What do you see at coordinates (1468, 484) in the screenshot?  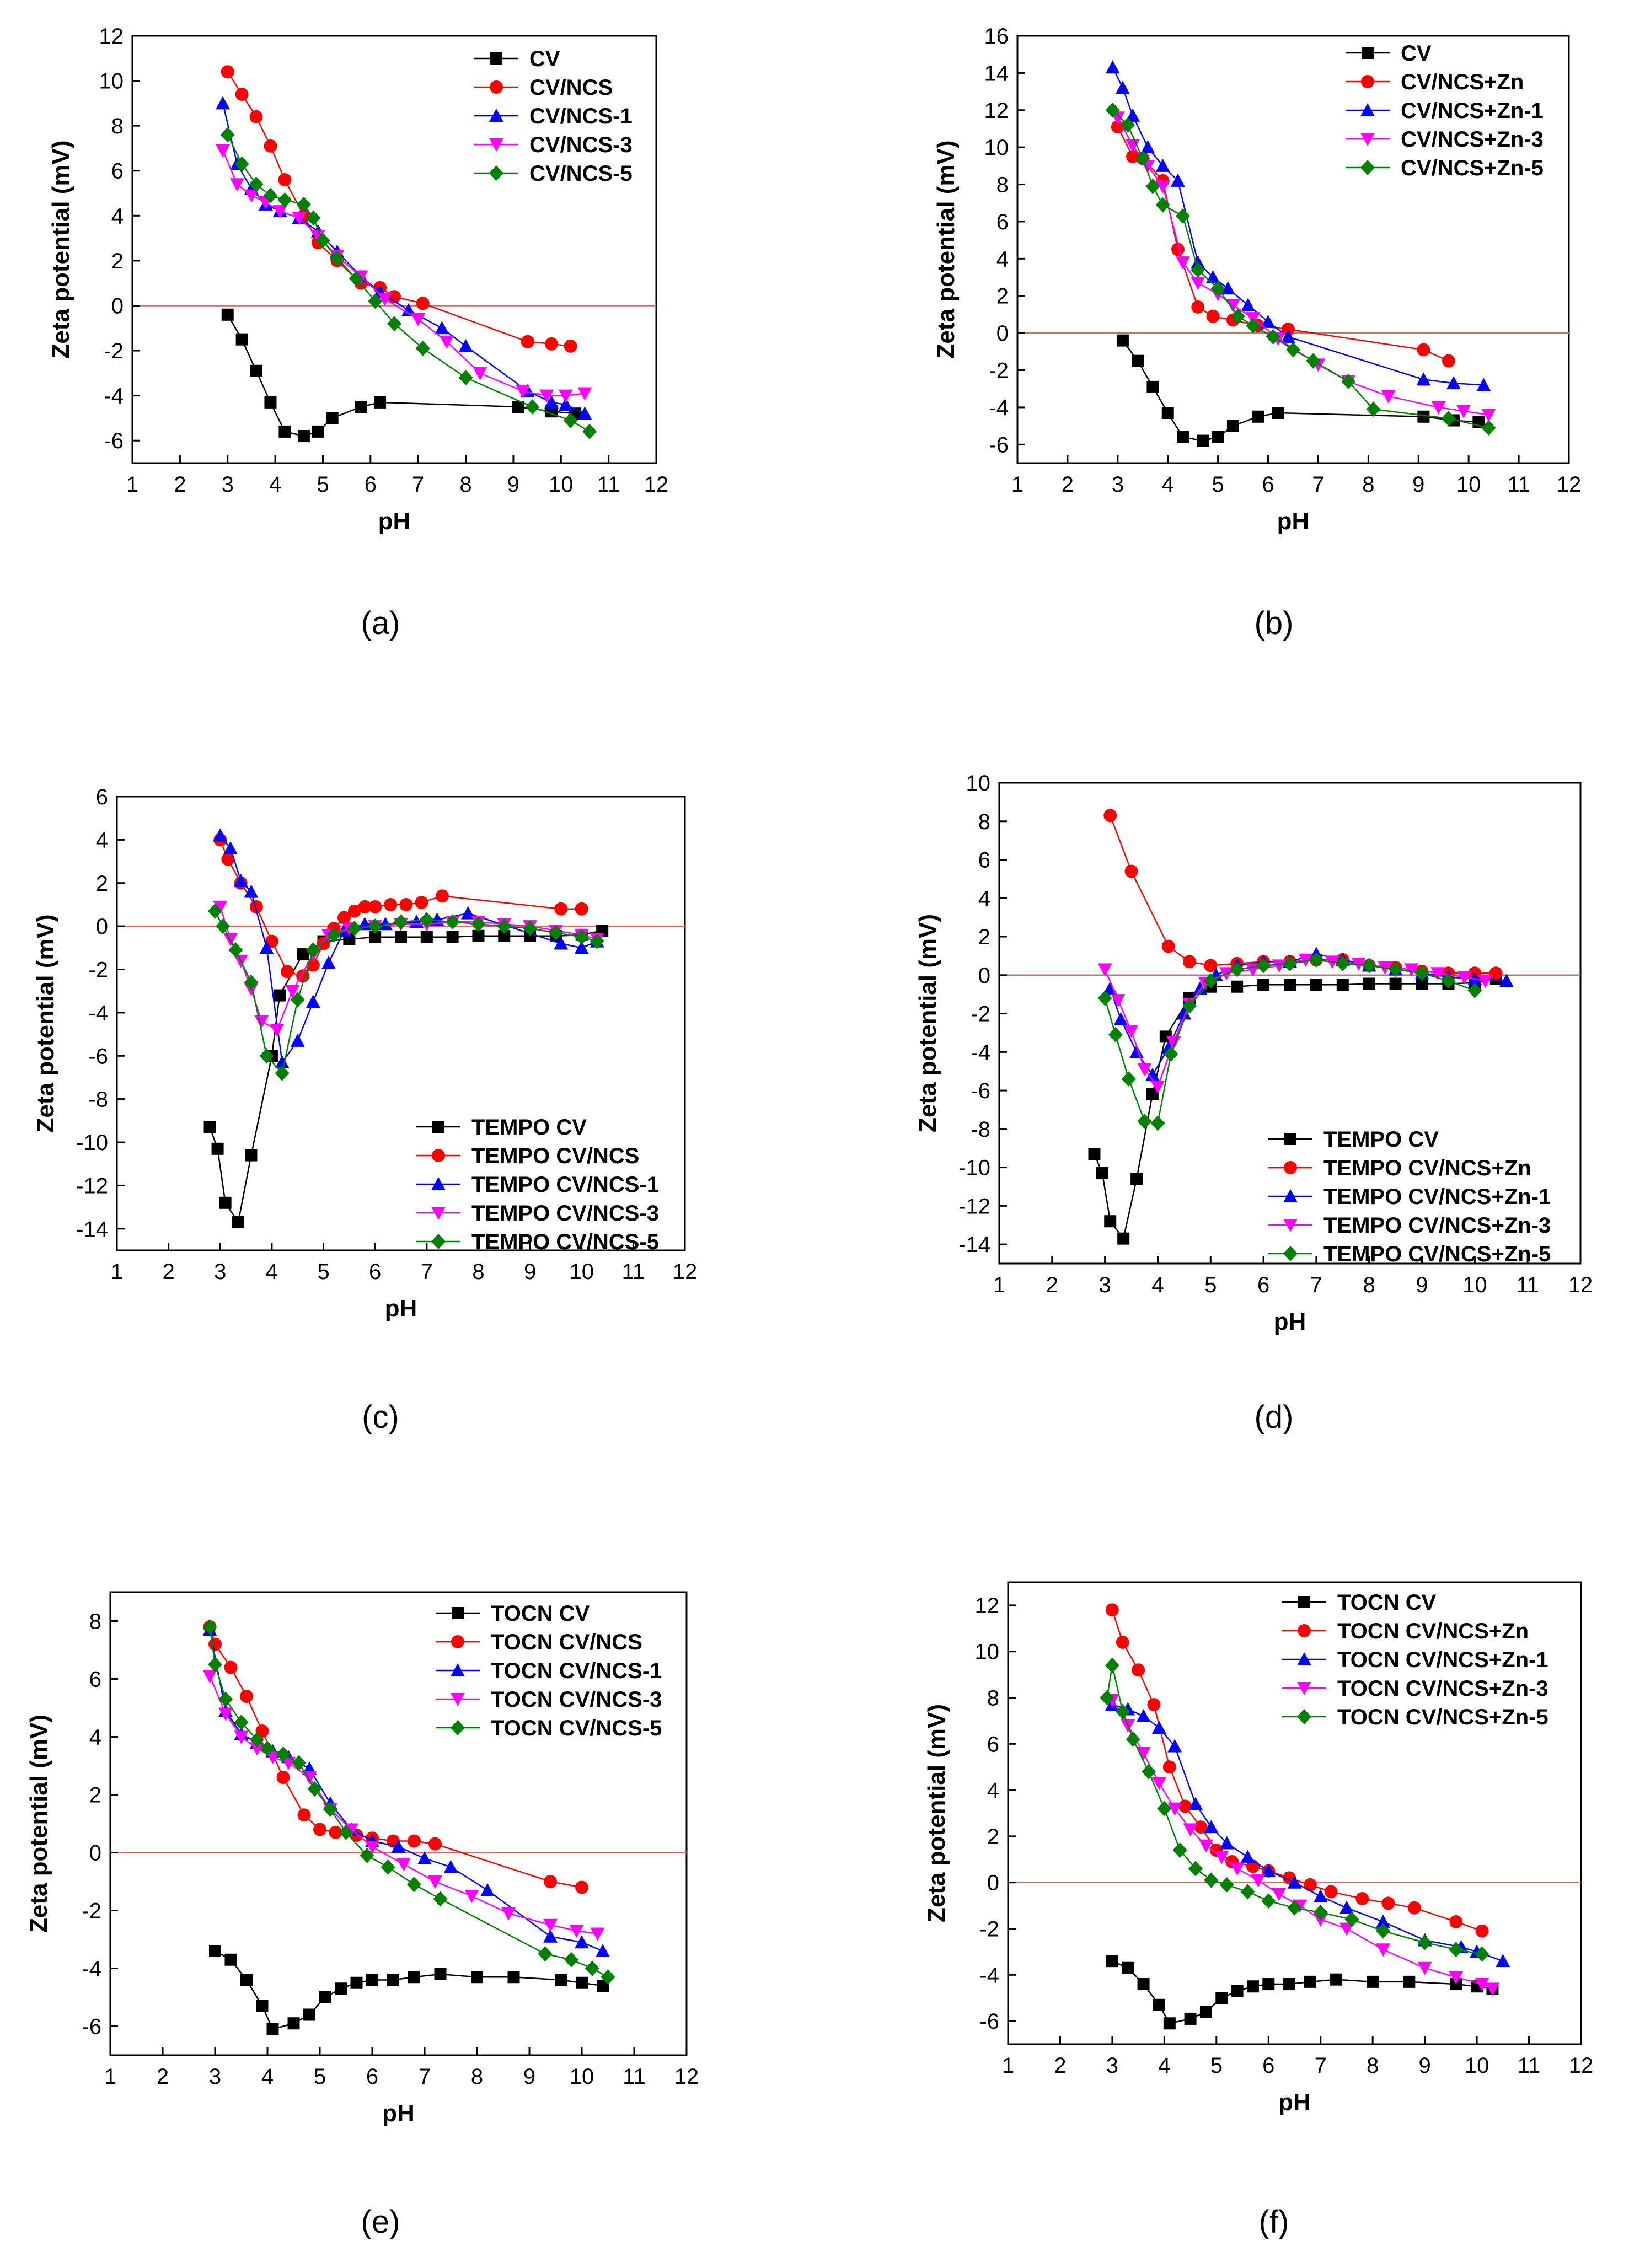 I see `x-tick-label: 10` at bounding box center [1468, 484].